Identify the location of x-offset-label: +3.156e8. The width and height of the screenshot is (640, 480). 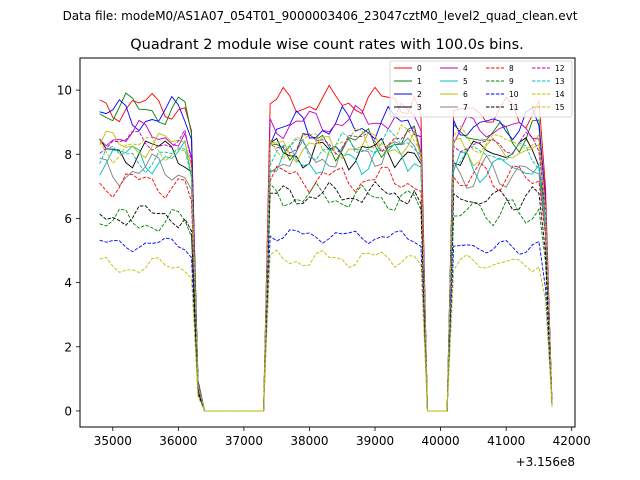
(545, 462).